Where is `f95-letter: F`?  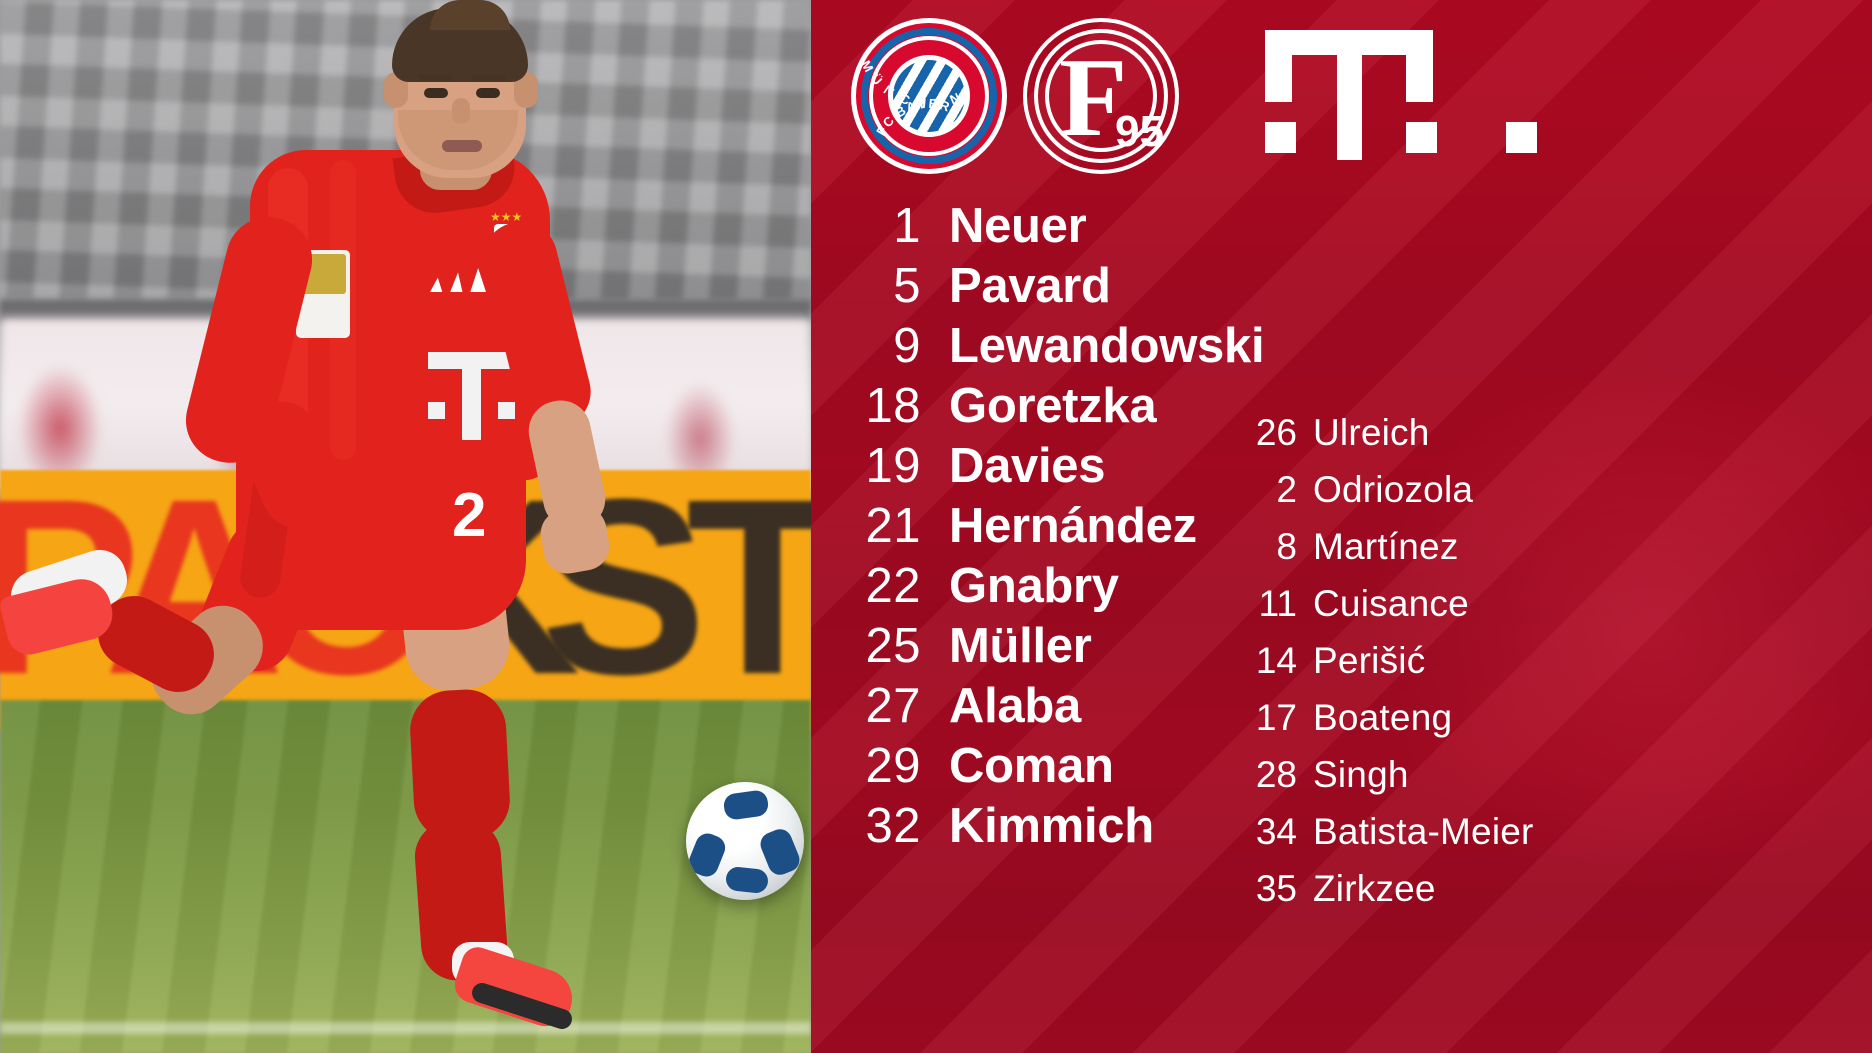 f95-letter: F is located at coordinates (1093, 98).